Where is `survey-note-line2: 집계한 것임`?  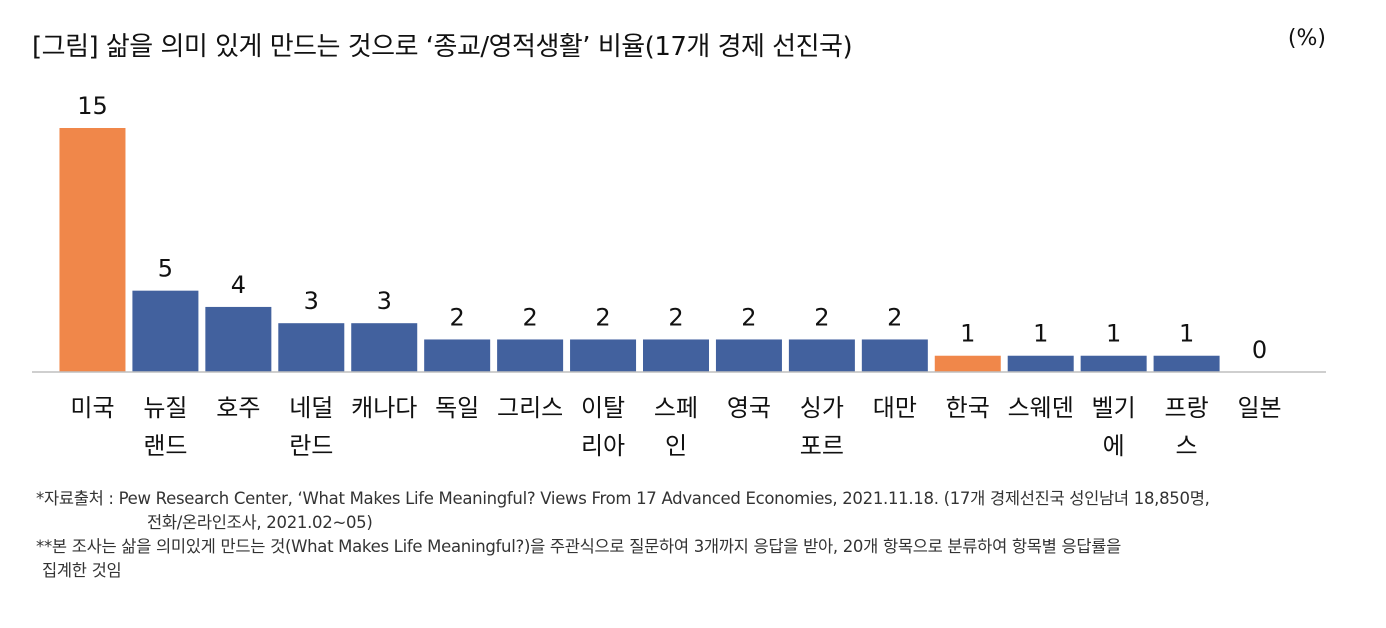
survey-note-line2: 집계한 것임 is located at coordinates (82, 570).